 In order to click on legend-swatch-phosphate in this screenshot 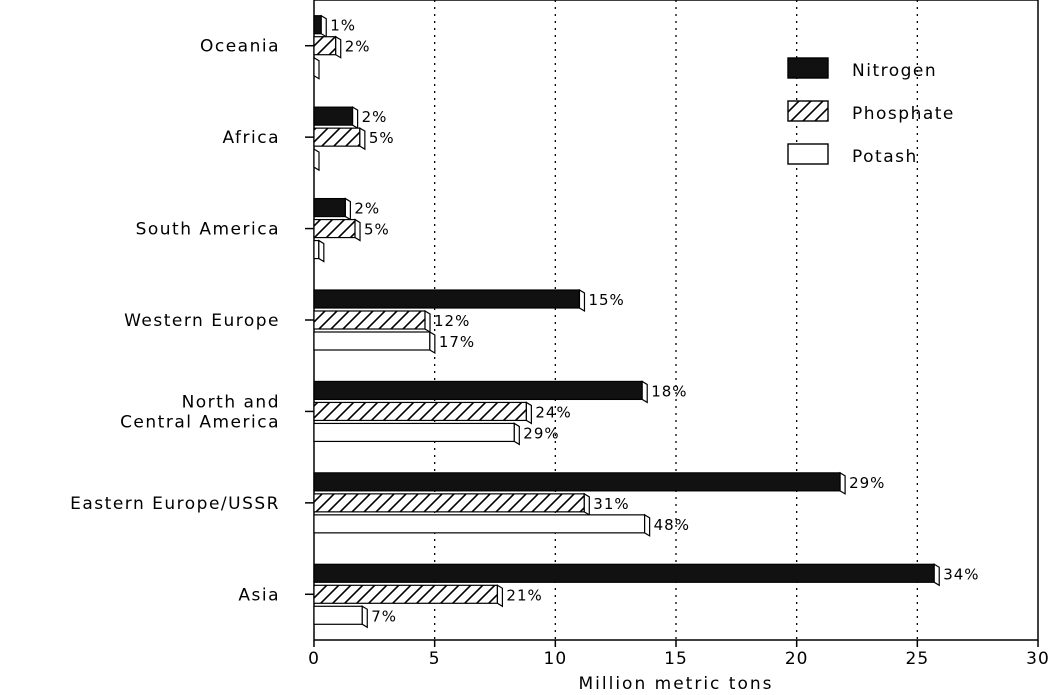, I will do `click(808, 111)`.